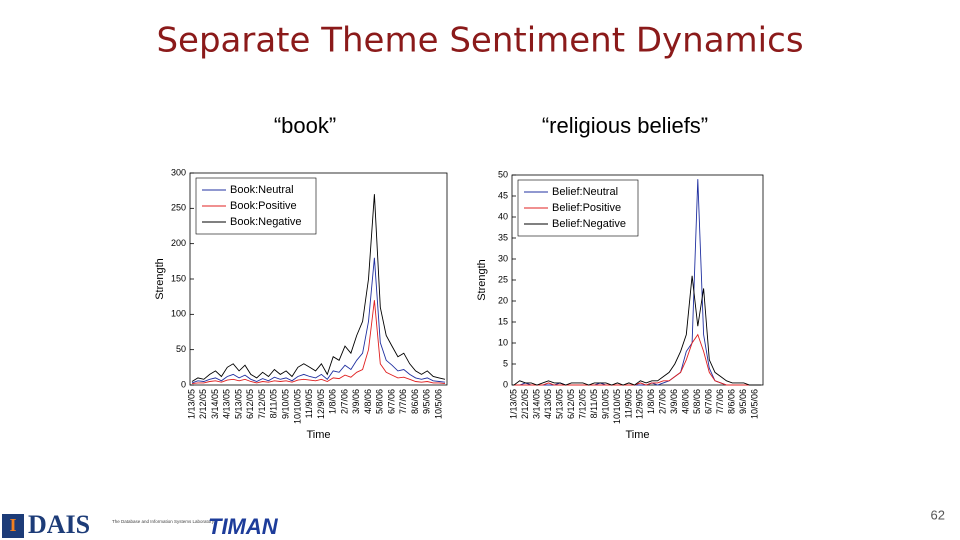  What do you see at coordinates (305, 125) in the screenshot?
I see `chart-title: “book”` at bounding box center [305, 125].